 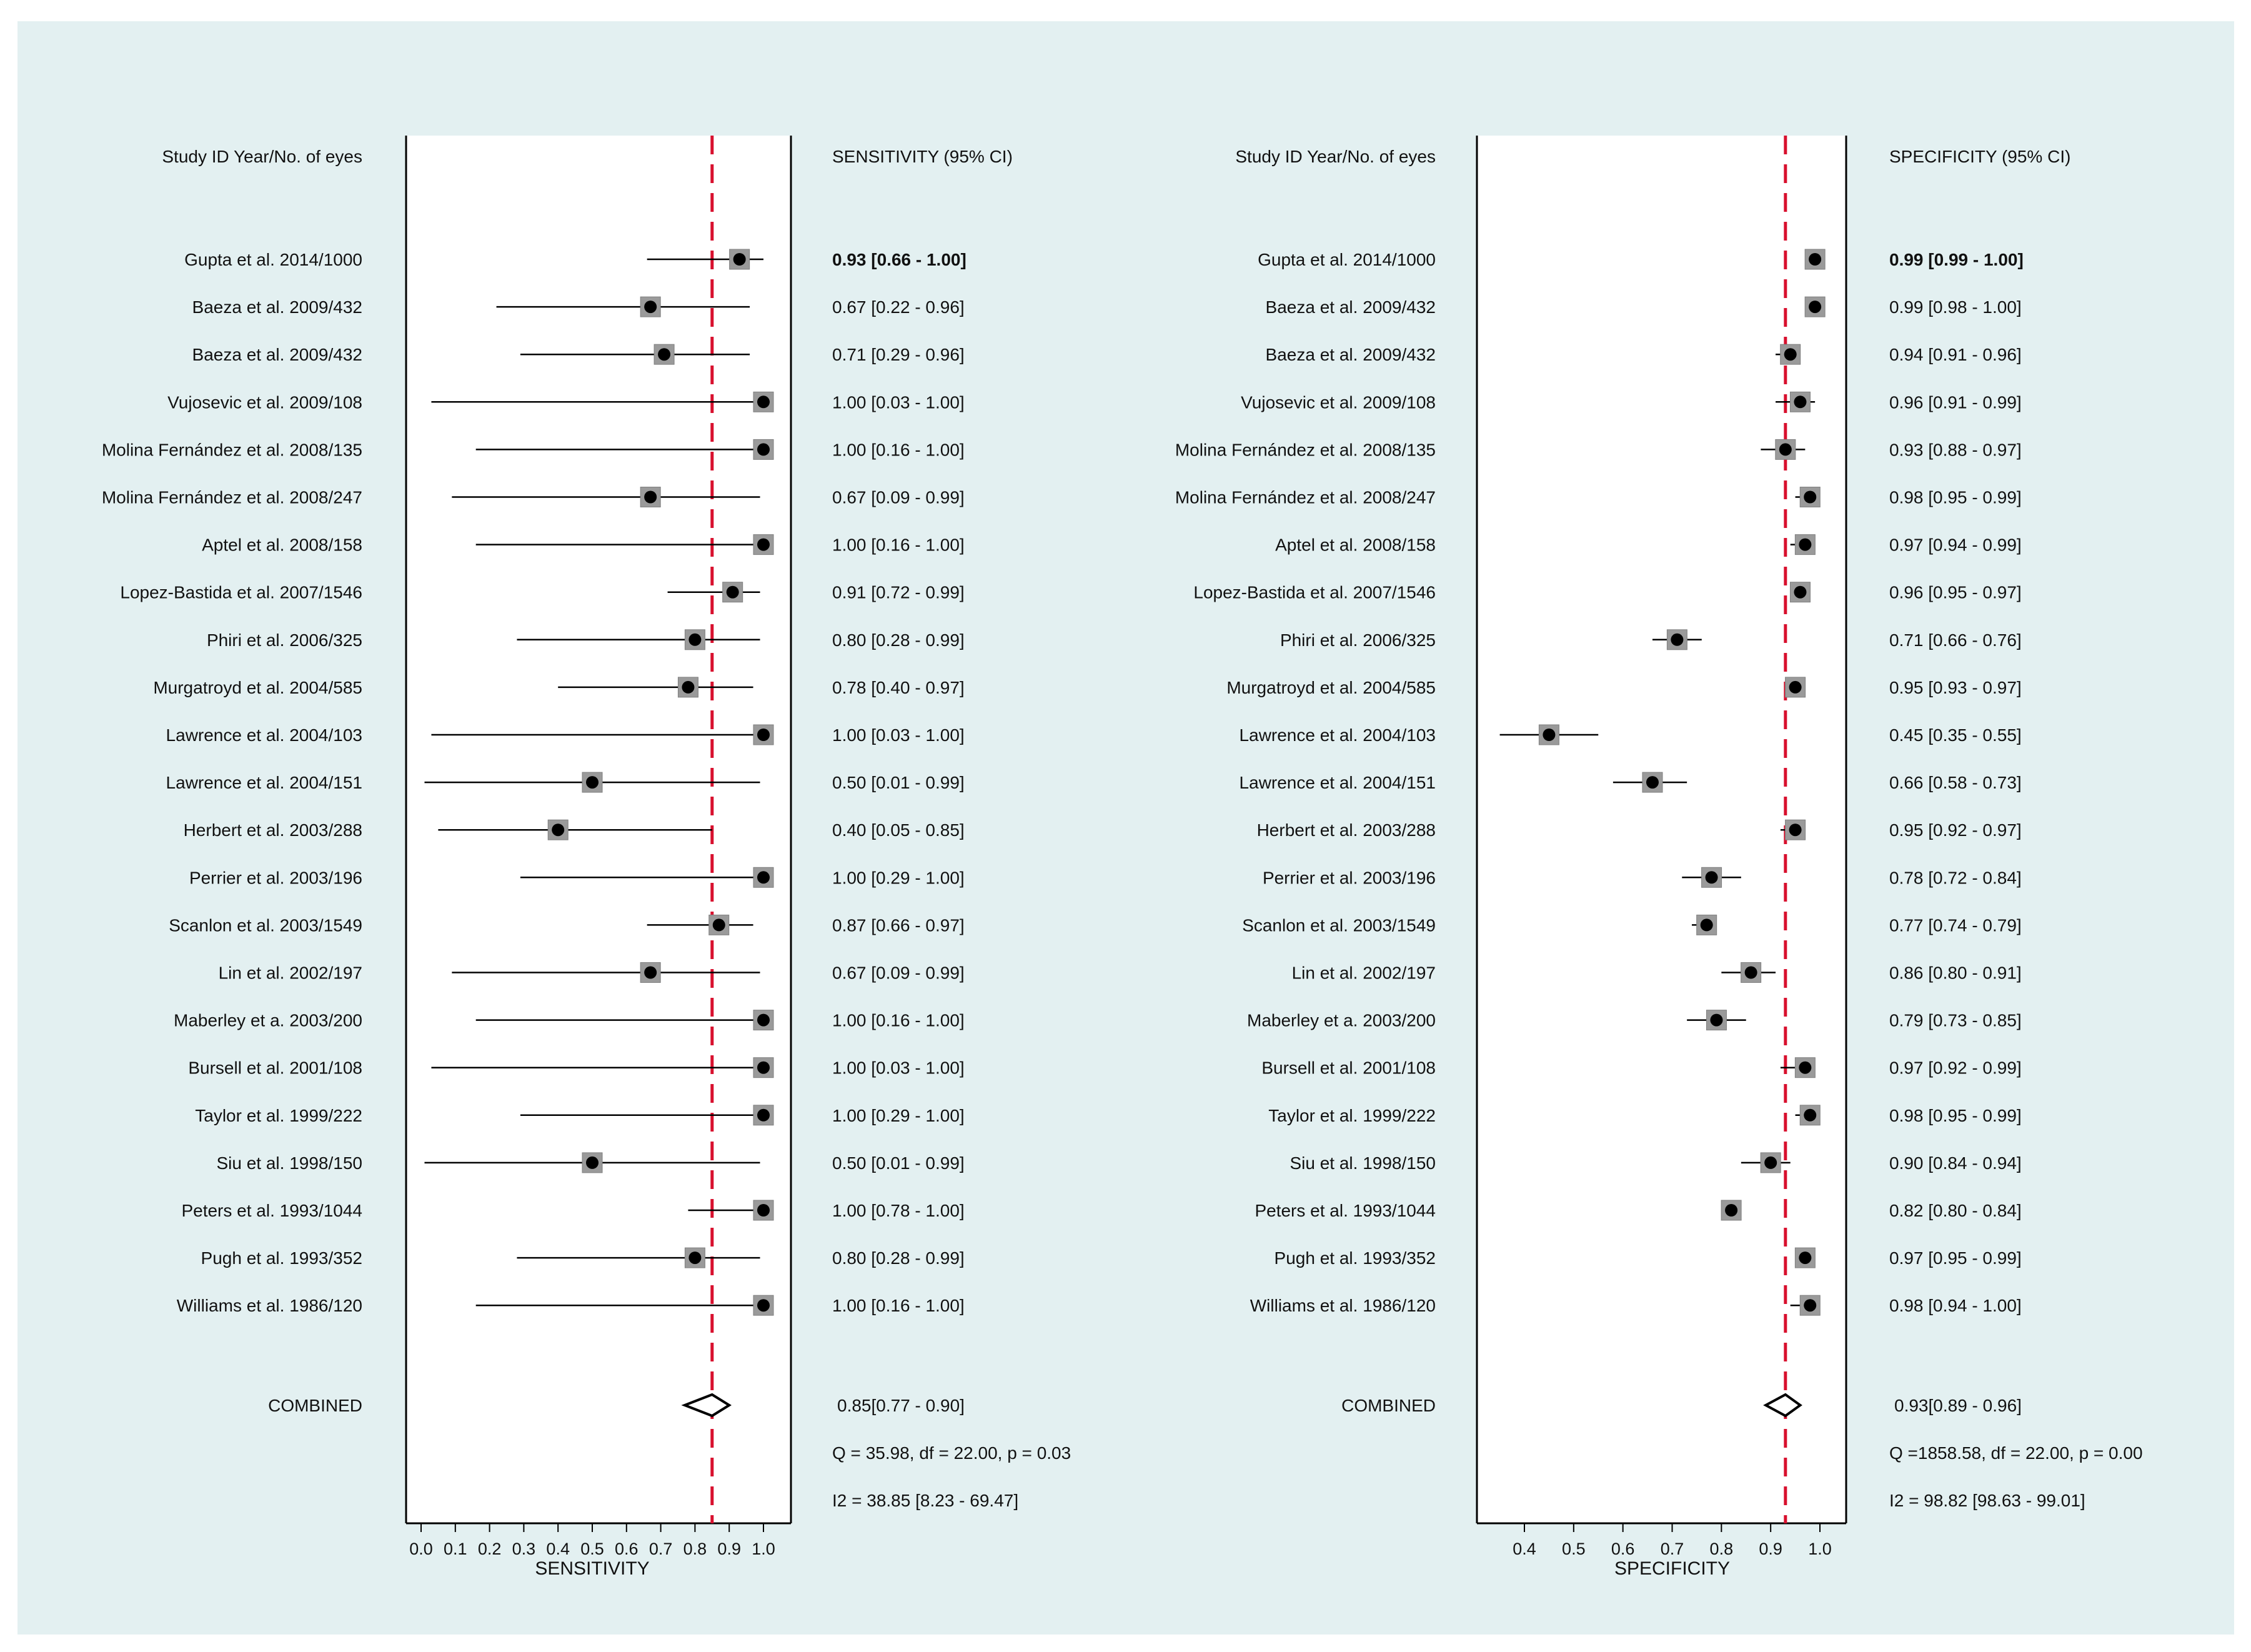 What do you see at coordinates (1347, 259) in the screenshot?
I see `spec-study-label: Gupta et al. 2014/1000` at bounding box center [1347, 259].